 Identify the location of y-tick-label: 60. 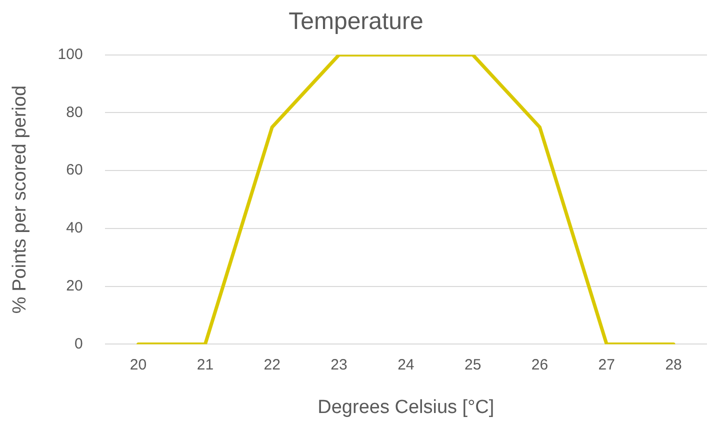
(74, 170).